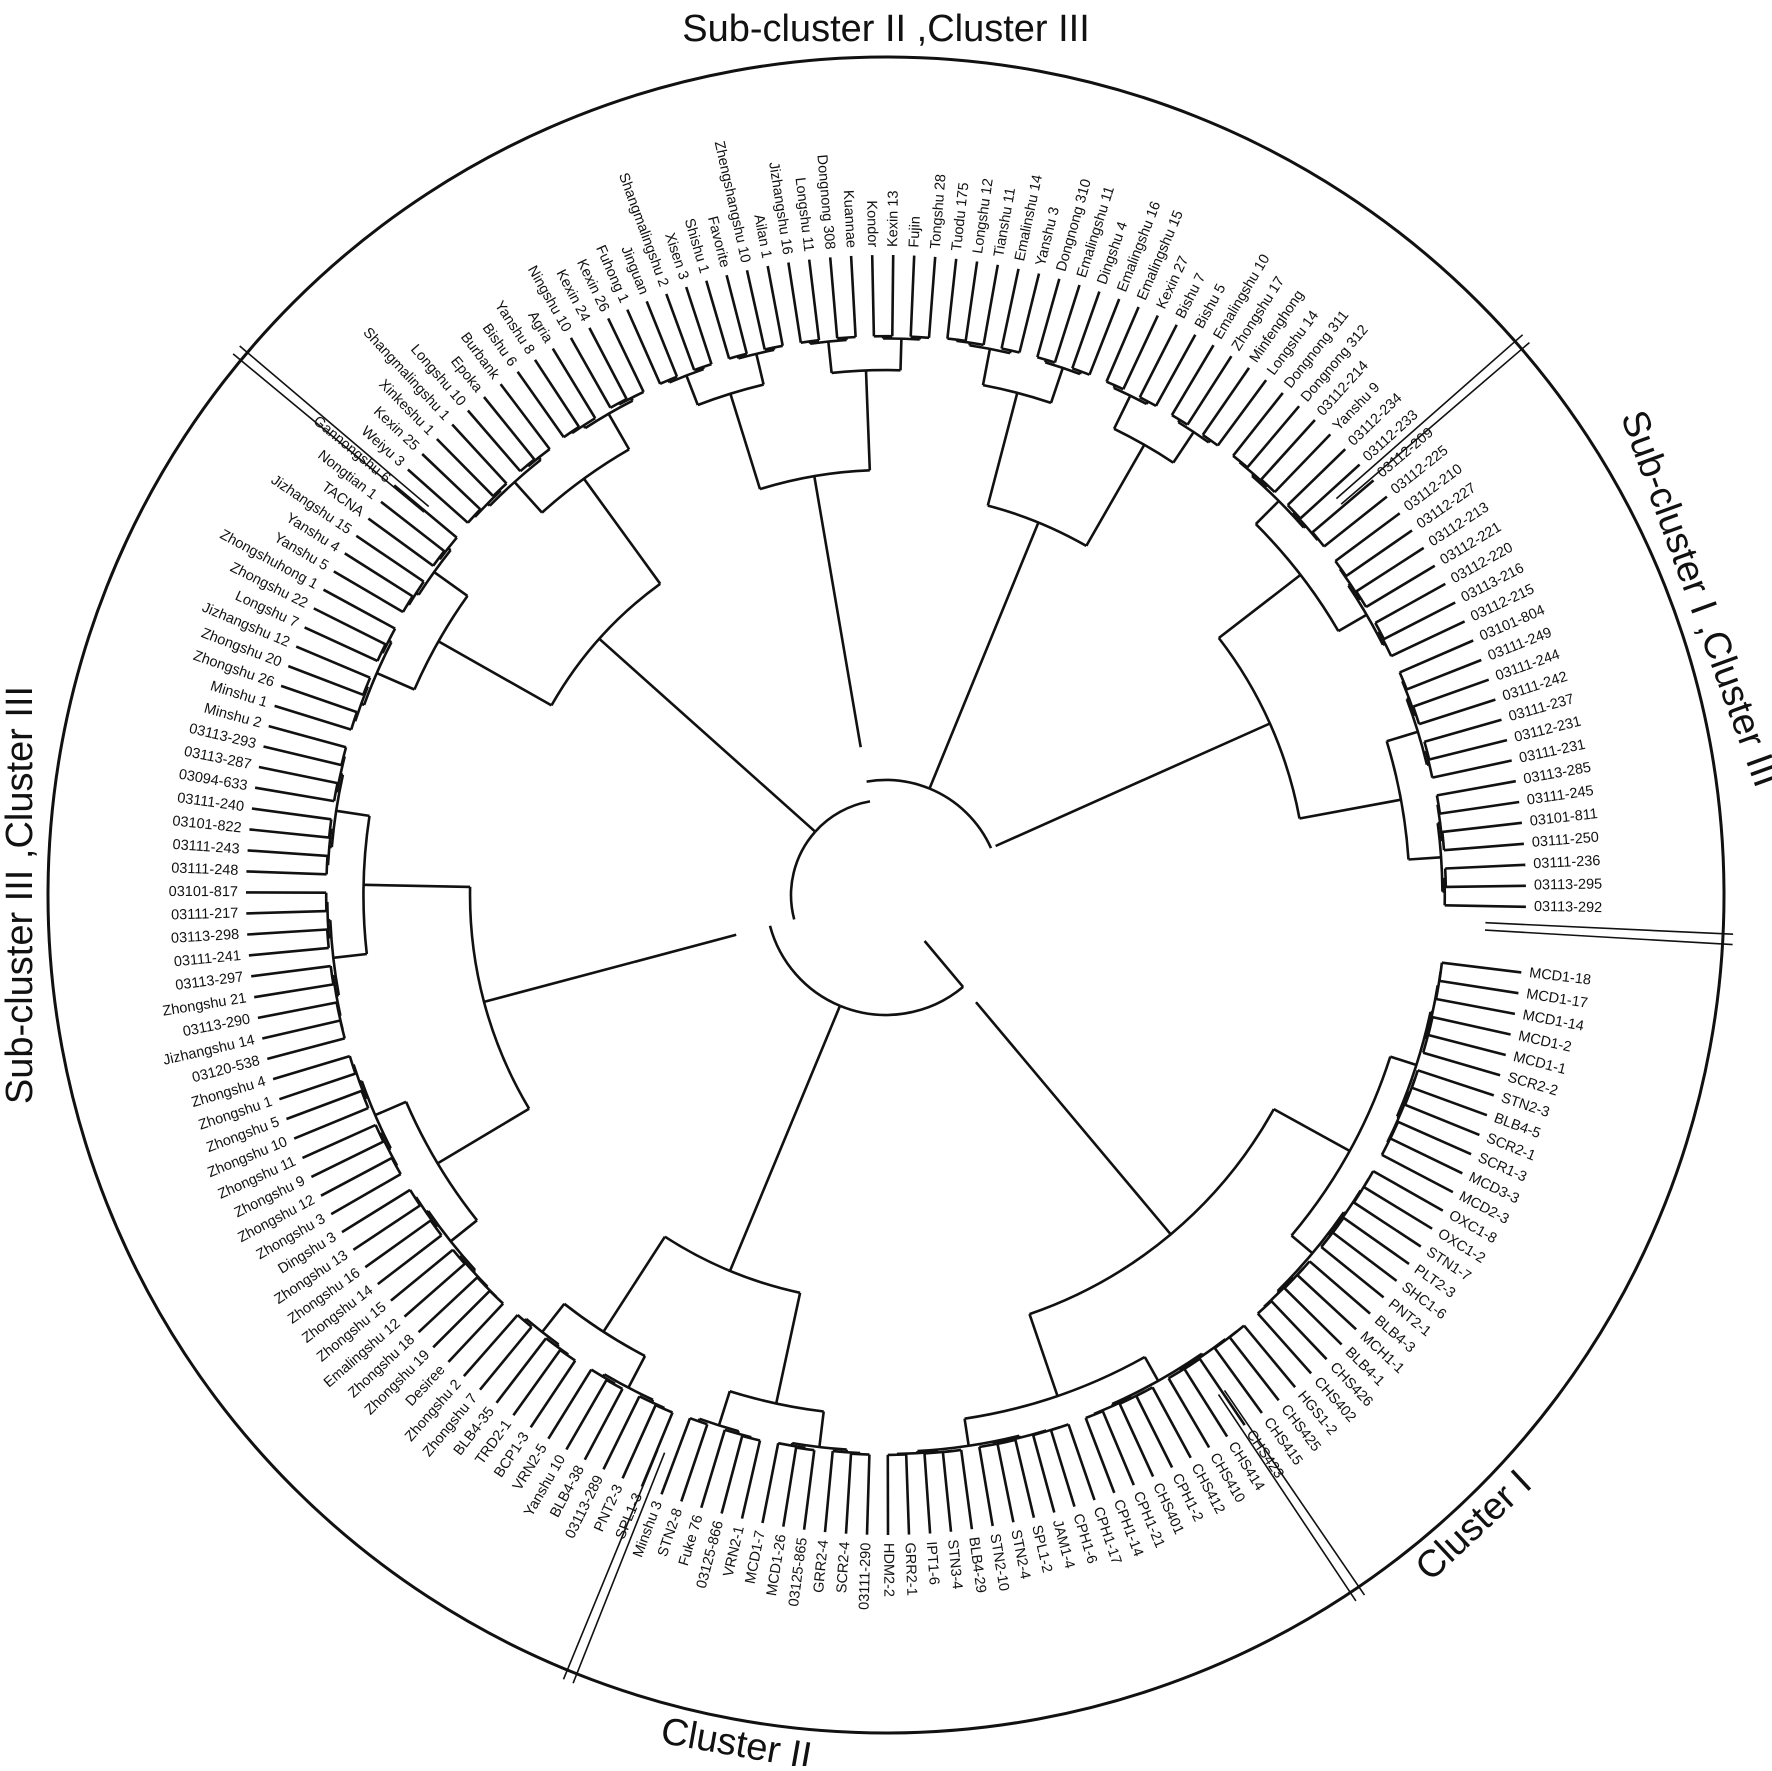  What do you see at coordinates (932, 1563) in the screenshot?
I see `leaf-label: IPT1-6` at bounding box center [932, 1563].